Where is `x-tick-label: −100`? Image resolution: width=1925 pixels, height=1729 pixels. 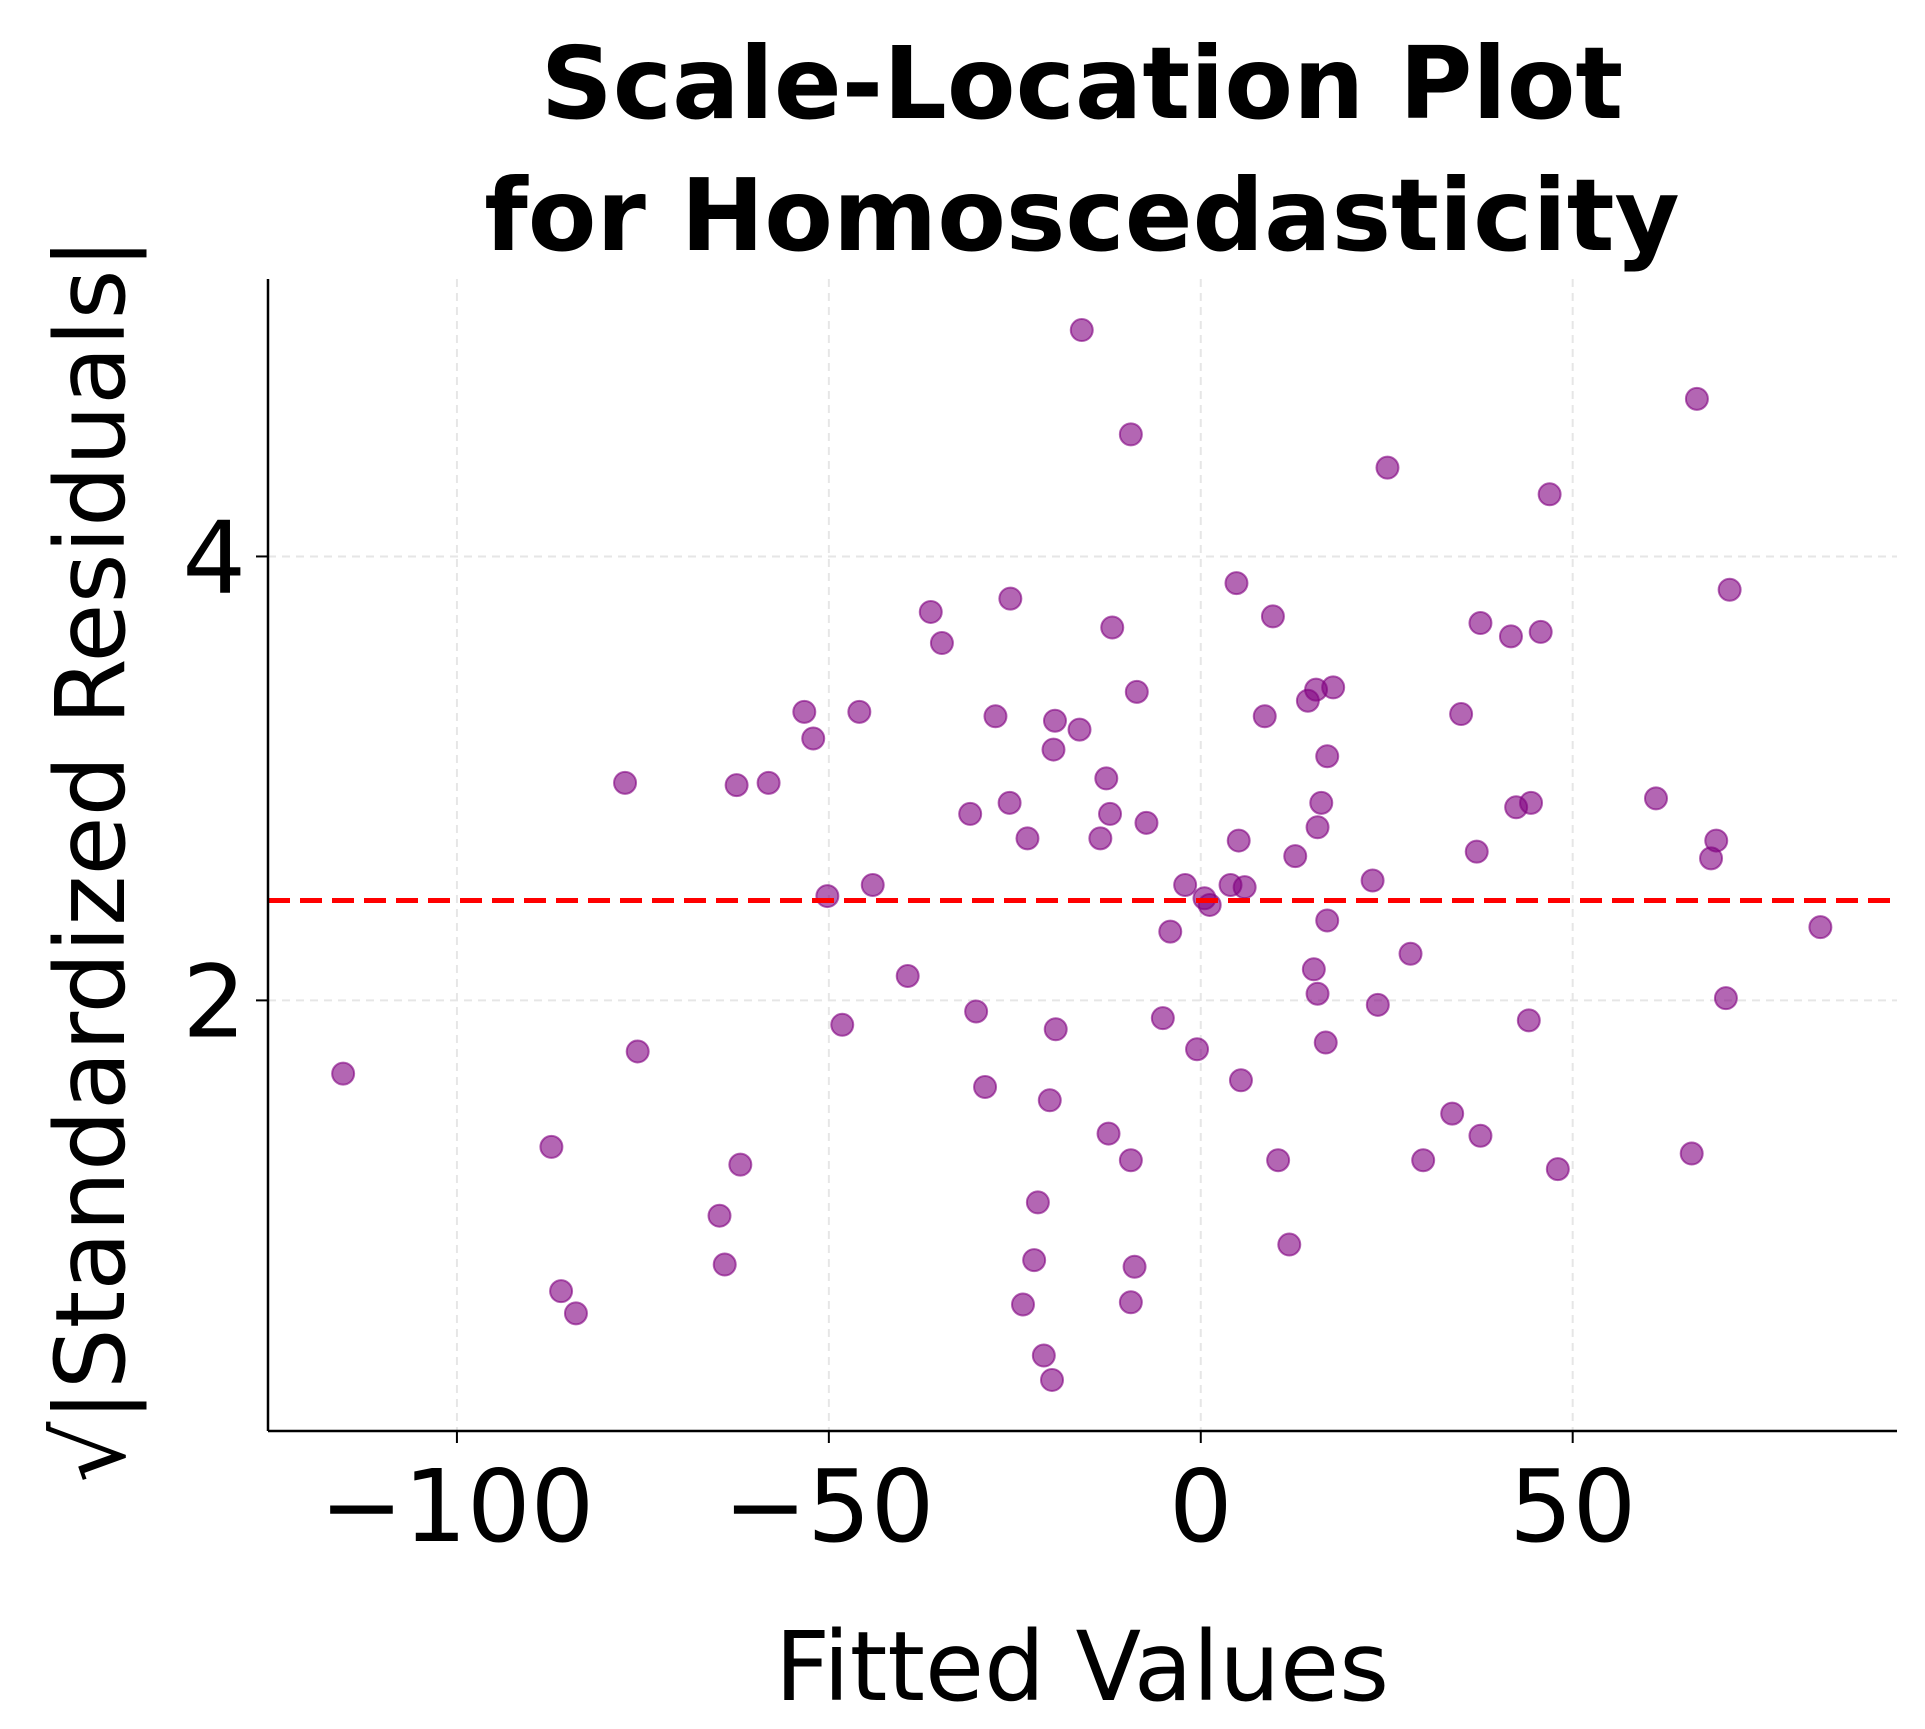 x-tick-label: −100 is located at coordinates (457, 1506).